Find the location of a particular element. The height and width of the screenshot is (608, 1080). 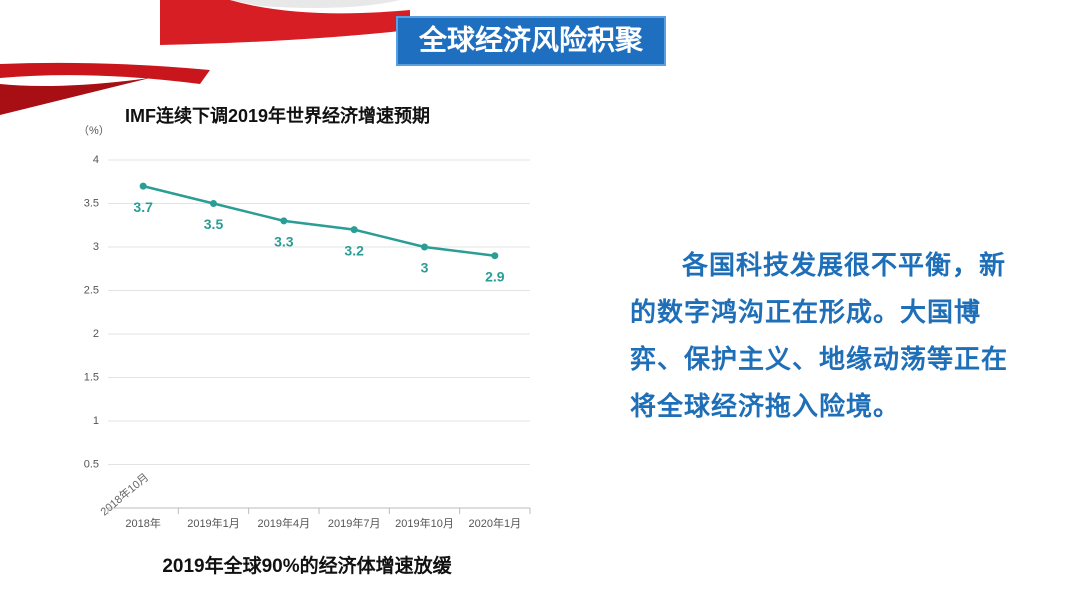

y-unit: （%） is located at coordinates (94, 130).